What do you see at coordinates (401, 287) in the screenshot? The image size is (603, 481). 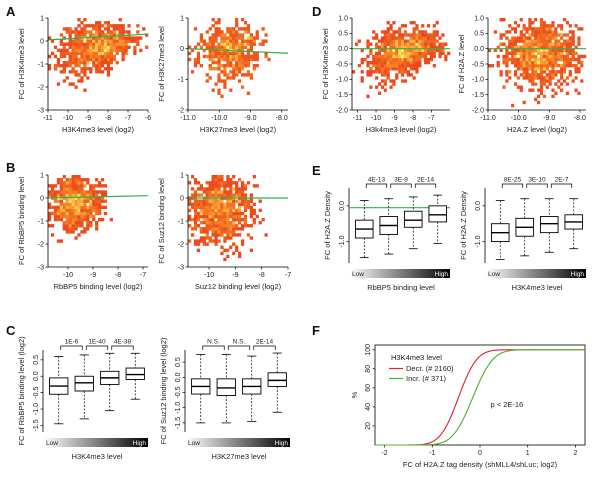 I see `x-axis-label: RbBP5 binding level` at bounding box center [401, 287].